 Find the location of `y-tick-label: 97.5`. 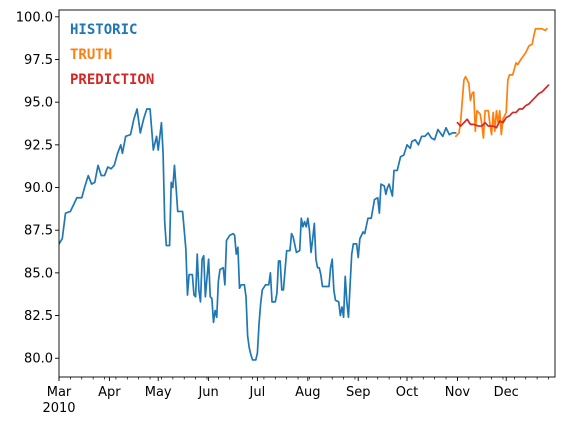

y-tick-label: 97.5 is located at coordinates (38, 60).